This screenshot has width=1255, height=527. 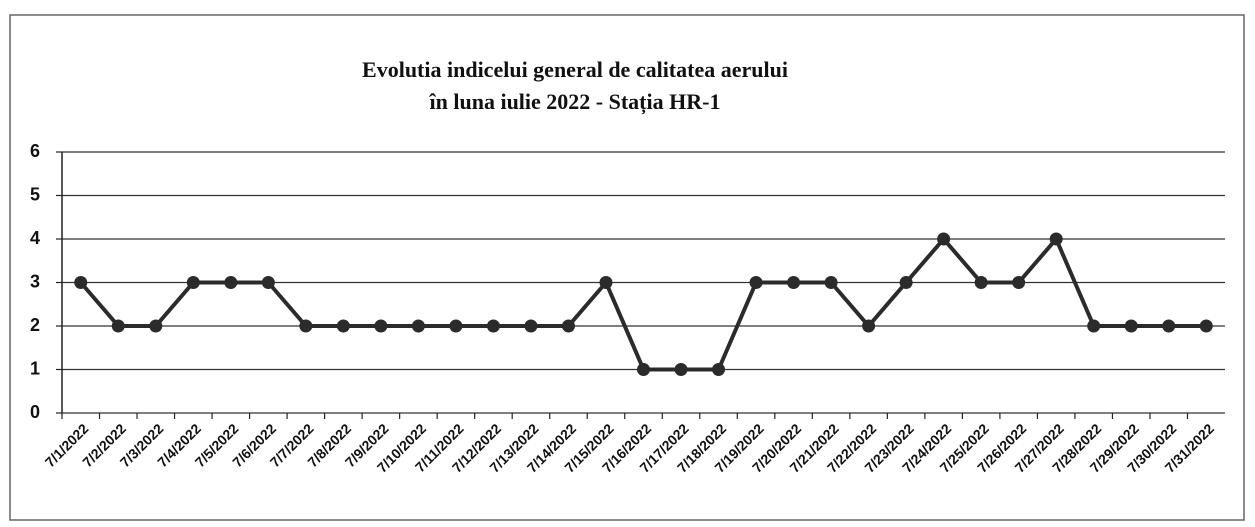 What do you see at coordinates (35, 368) in the screenshot?
I see `y-tick-label: 1` at bounding box center [35, 368].